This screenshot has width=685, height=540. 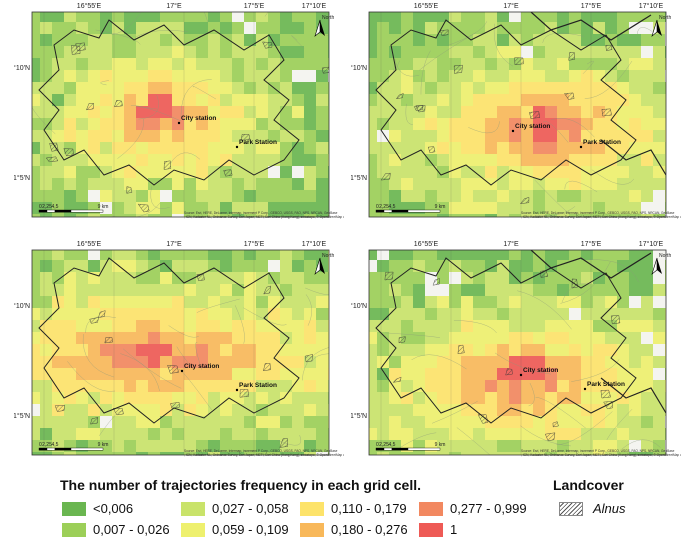 What do you see at coordinates (513, 131) in the screenshot?
I see `city-station-marker` at bounding box center [513, 131].